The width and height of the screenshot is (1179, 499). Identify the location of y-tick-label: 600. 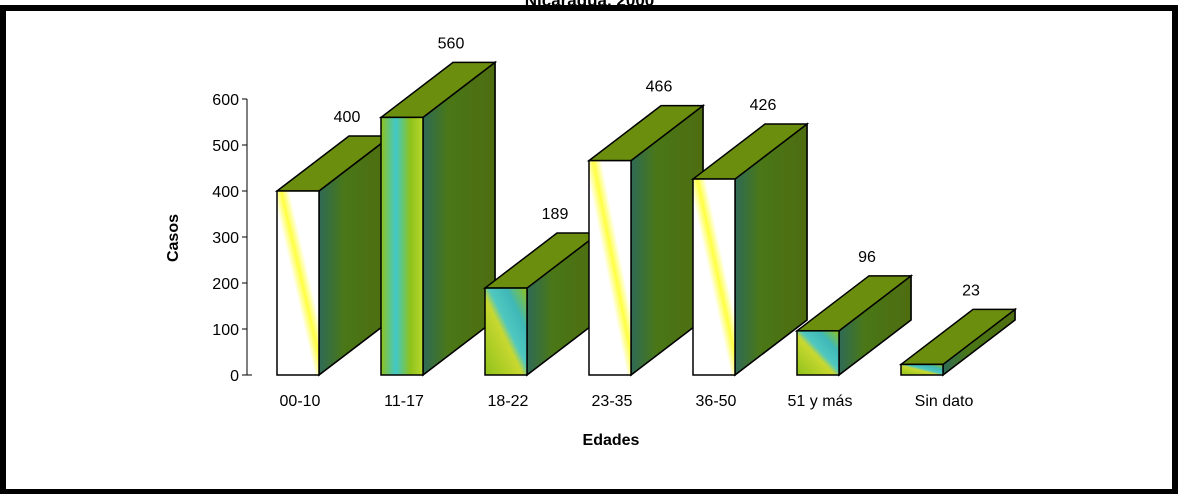
(225, 100).